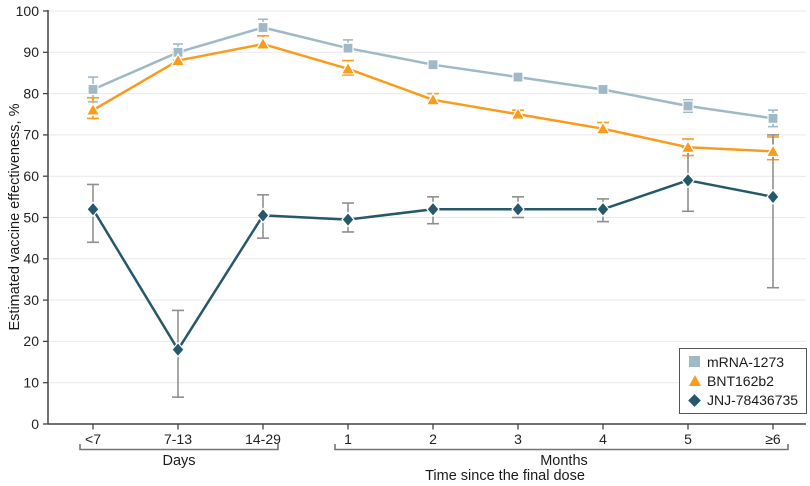 The width and height of the screenshot is (810, 486). I want to click on y-tick-label: 90, so click(31, 52).